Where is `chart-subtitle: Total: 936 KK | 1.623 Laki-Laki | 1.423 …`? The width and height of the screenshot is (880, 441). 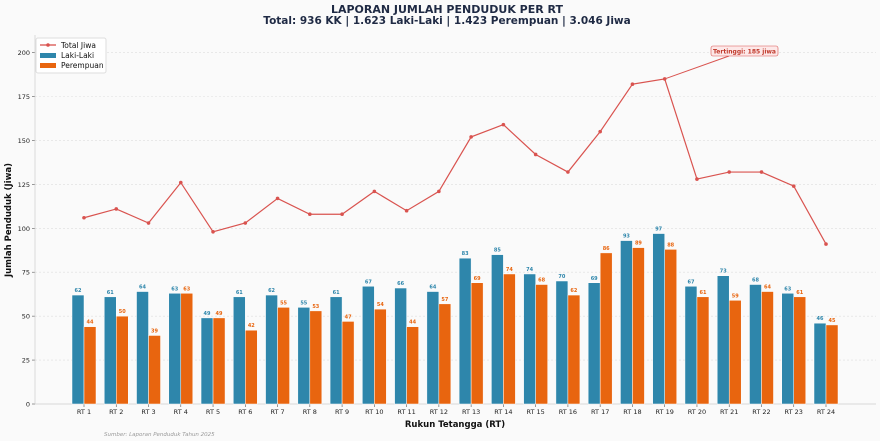
chart-subtitle: Total: 936 KK | 1.623 Laki-Laki | 1.423 … is located at coordinates (446, 21).